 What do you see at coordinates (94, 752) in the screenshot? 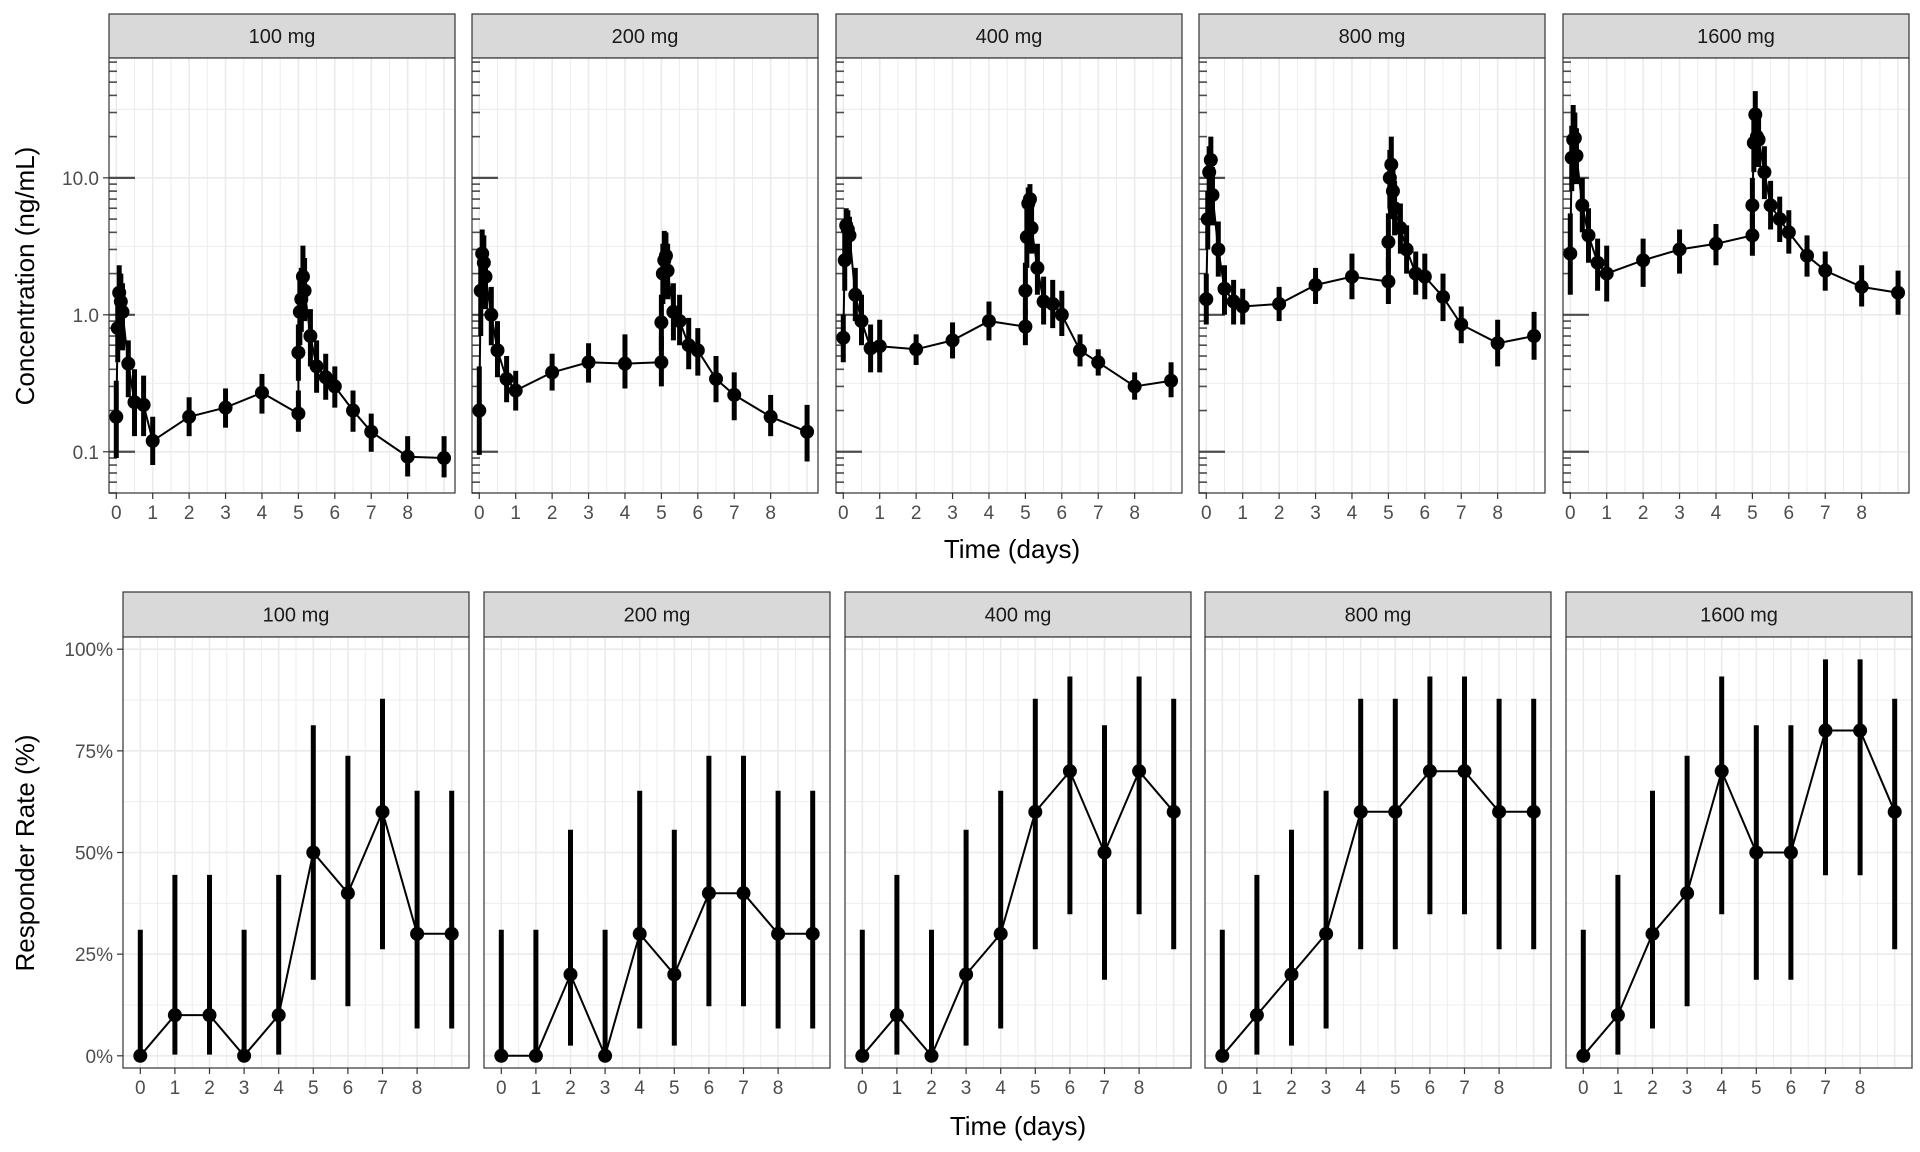
I see `y-tick-label: 75%` at bounding box center [94, 752].